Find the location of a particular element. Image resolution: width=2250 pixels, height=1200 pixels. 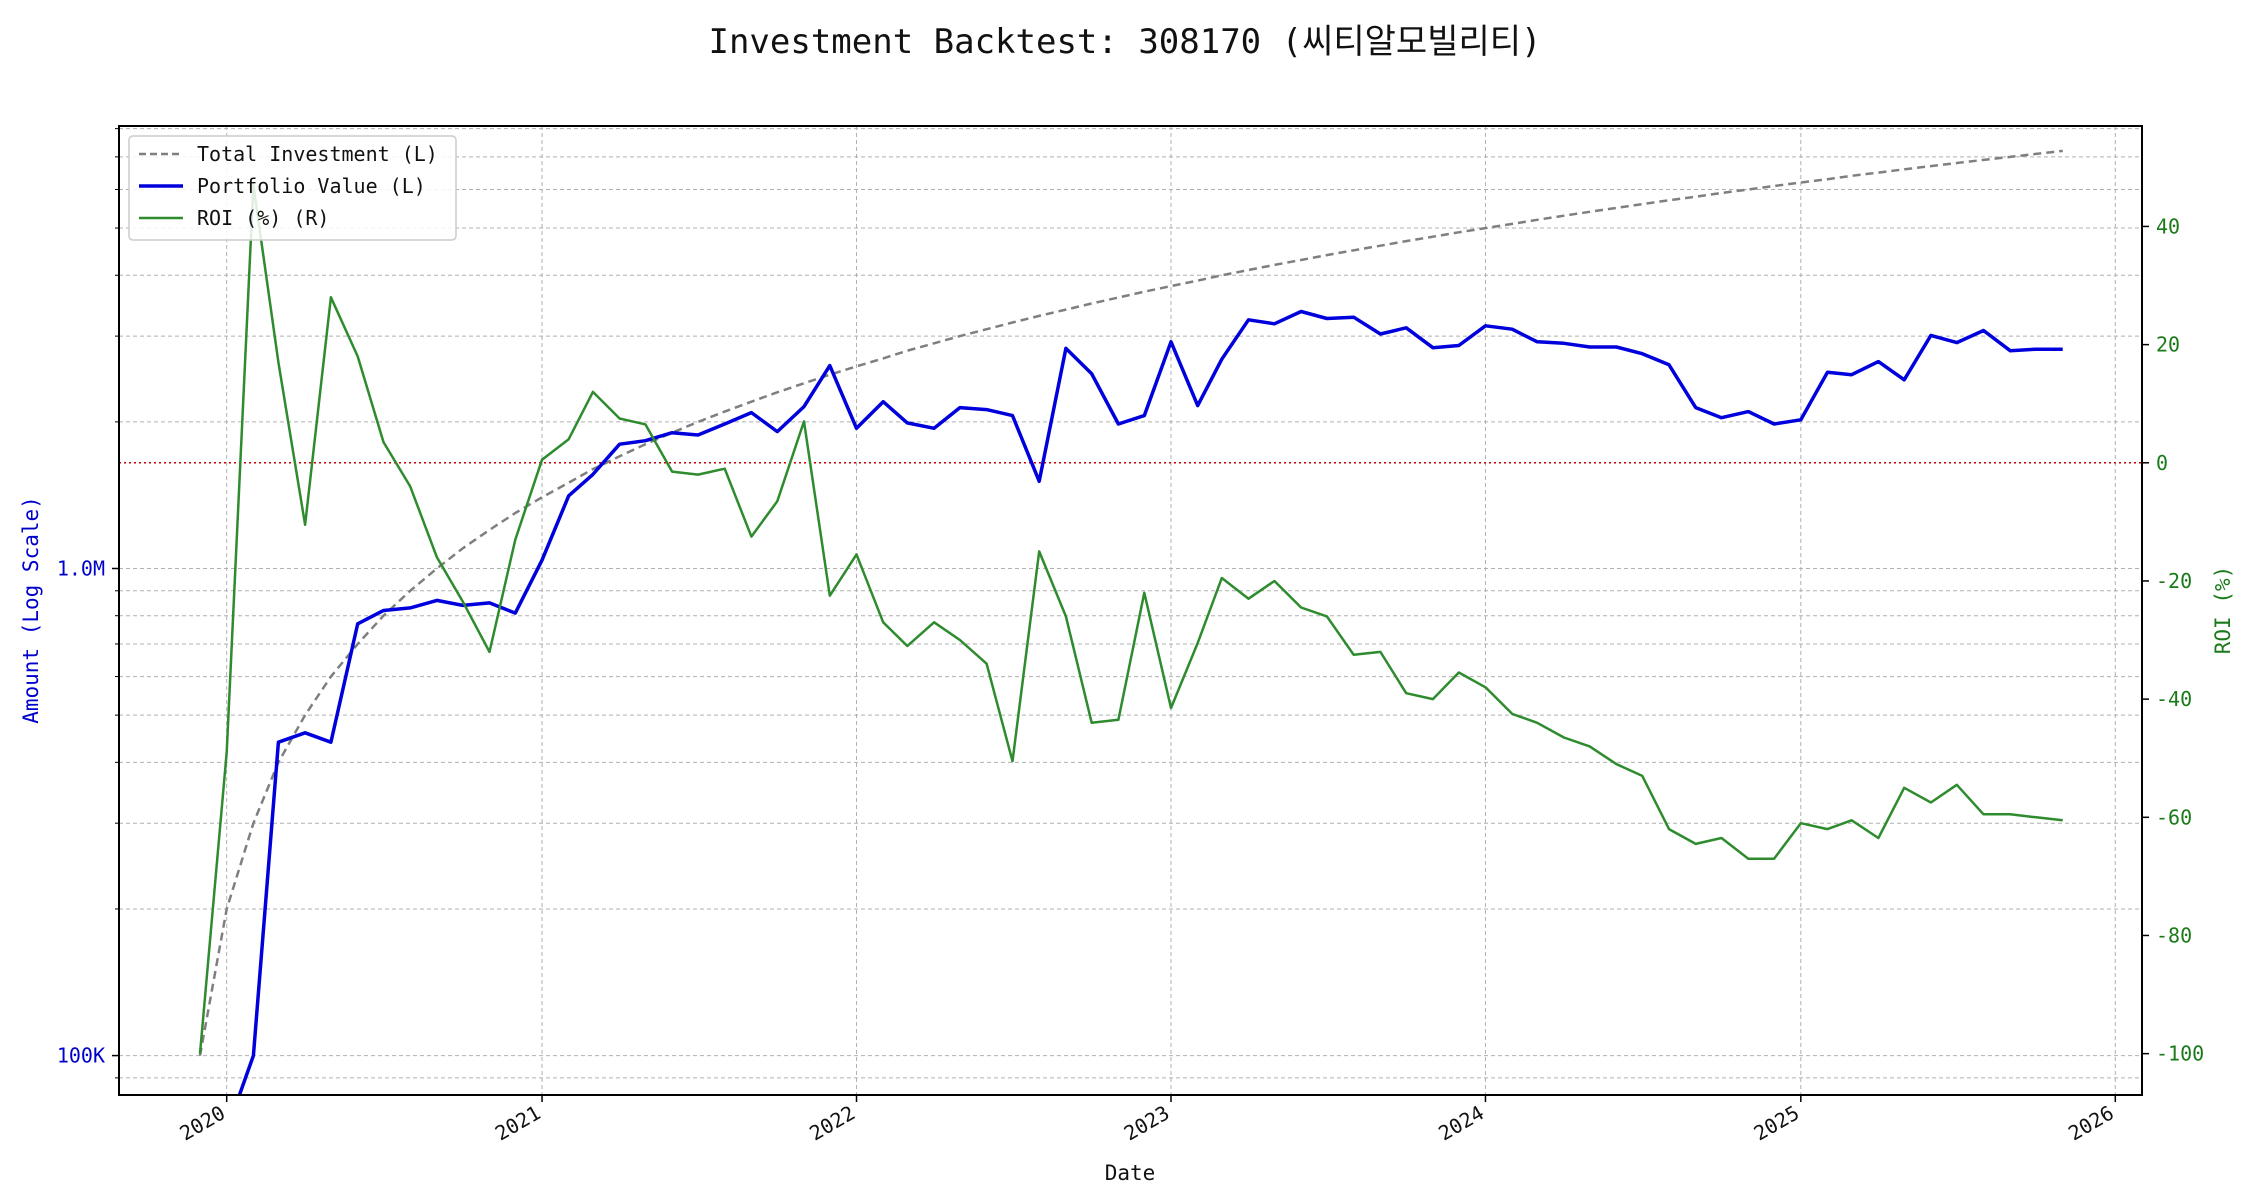

x-tick-label-2020: 2020 is located at coordinates (202, 1123).